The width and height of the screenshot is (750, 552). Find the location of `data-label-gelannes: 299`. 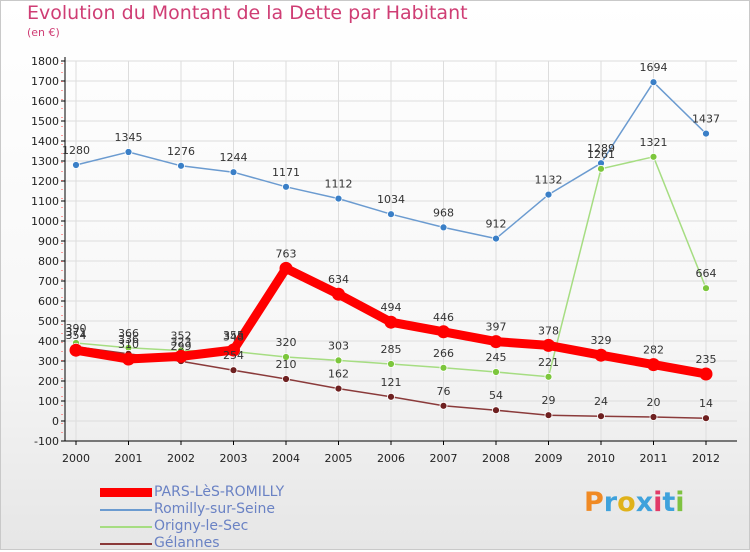

data-label-gelannes: 299 is located at coordinates (181, 346).